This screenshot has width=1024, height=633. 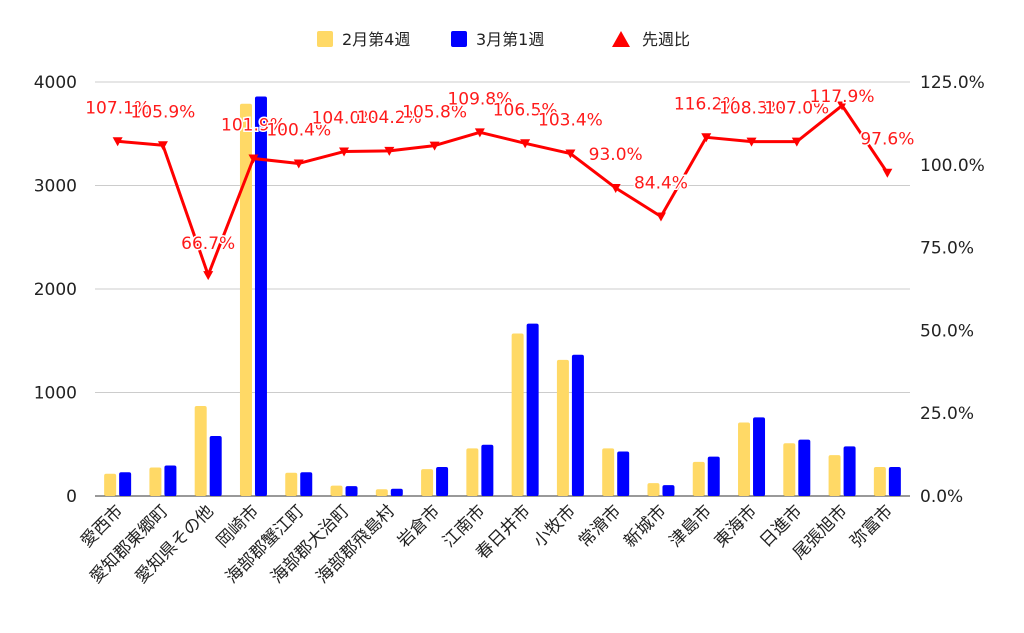 I want to click on right-tick-label: 50.0%, so click(x=947, y=331).